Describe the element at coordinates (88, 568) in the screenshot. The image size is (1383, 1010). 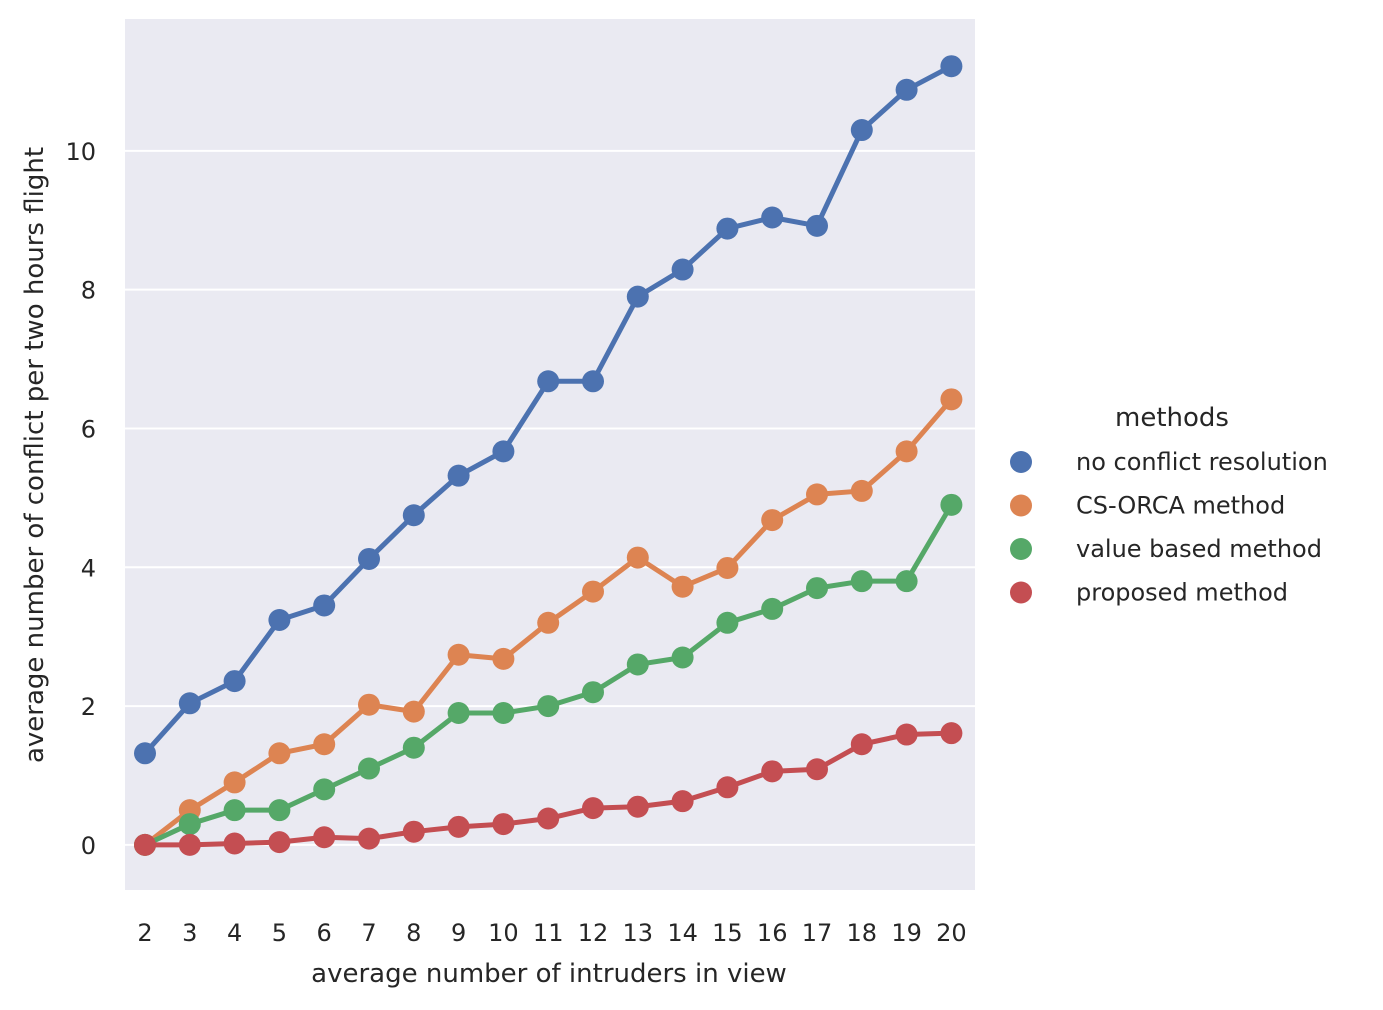
I see `y-tick-label: 4` at that location.